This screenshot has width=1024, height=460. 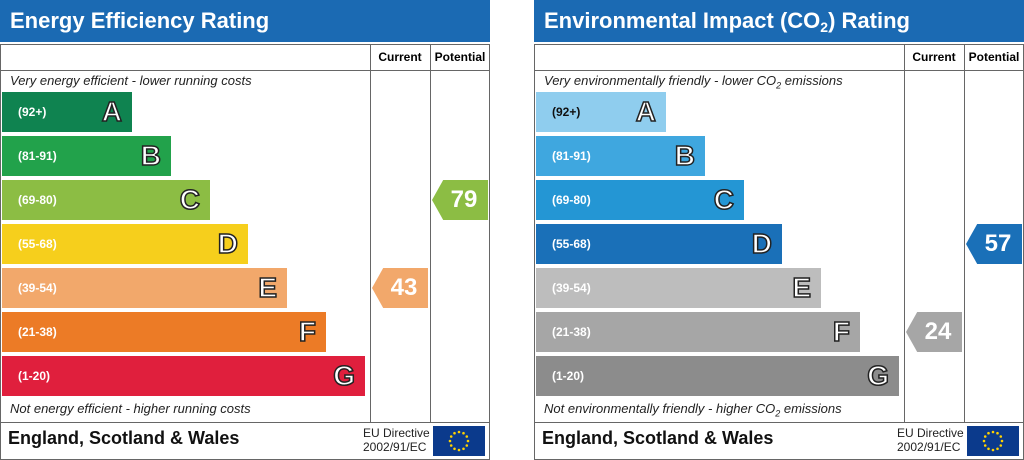 I want to click on rating-band-c: (69-80) C, so click(x=640, y=200).